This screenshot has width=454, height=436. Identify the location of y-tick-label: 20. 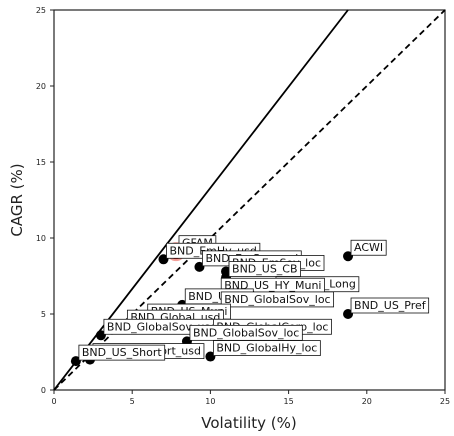
(41, 86).